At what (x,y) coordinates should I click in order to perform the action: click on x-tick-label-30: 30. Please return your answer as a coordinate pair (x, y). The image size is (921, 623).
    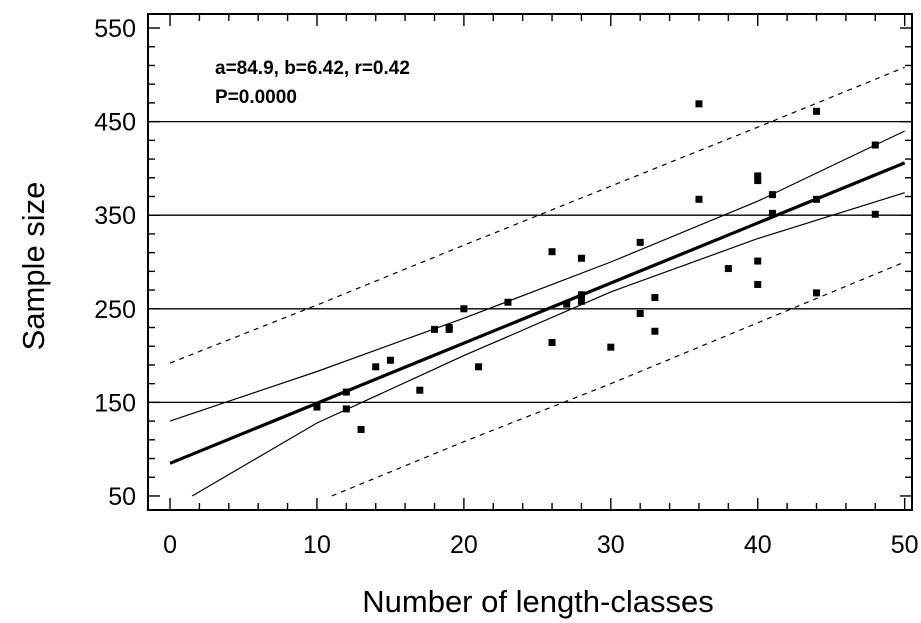
    Looking at the image, I should click on (611, 545).